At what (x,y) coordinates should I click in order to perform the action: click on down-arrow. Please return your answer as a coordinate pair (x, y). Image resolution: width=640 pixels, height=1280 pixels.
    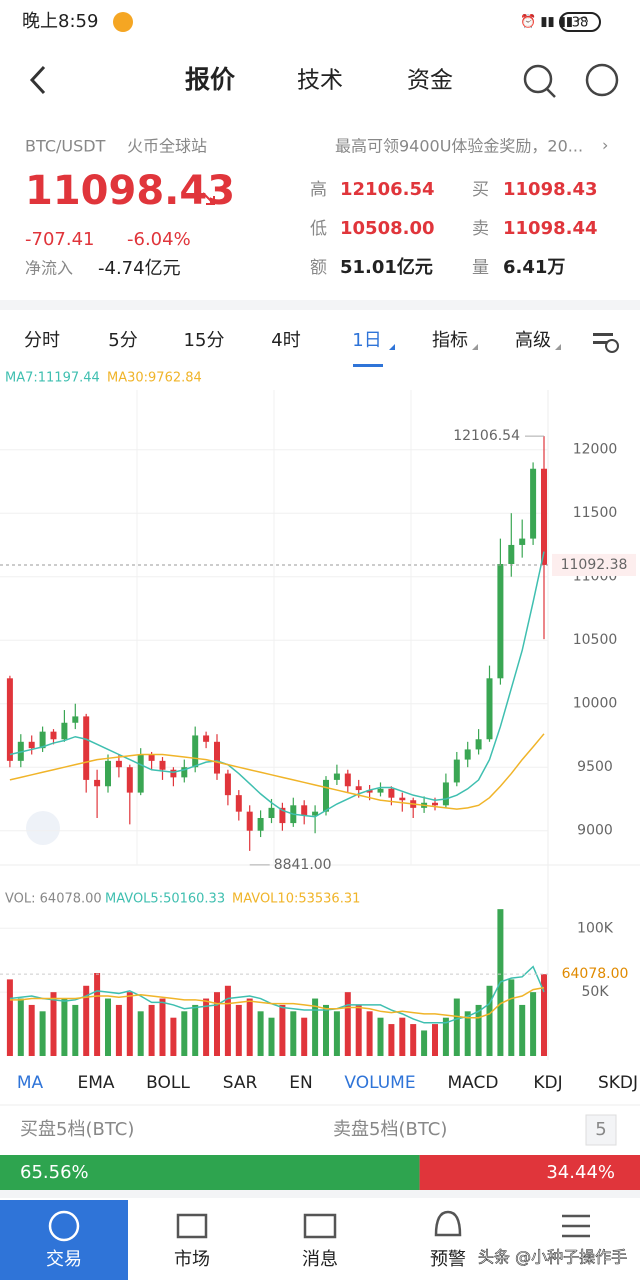
    Looking at the image, I should click on (208, 198).